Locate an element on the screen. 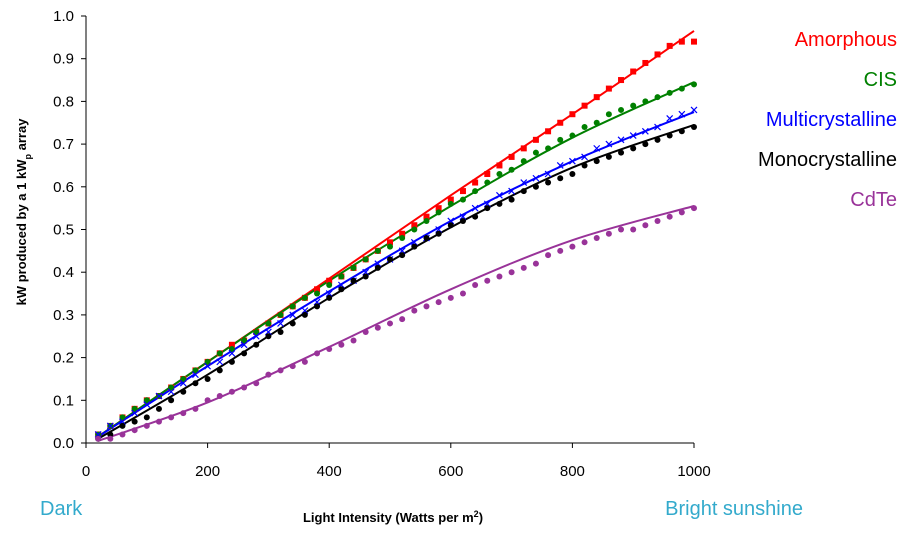 The image size is (904, 533). x-tick-label: 400 is located at coordinates (329, 471).